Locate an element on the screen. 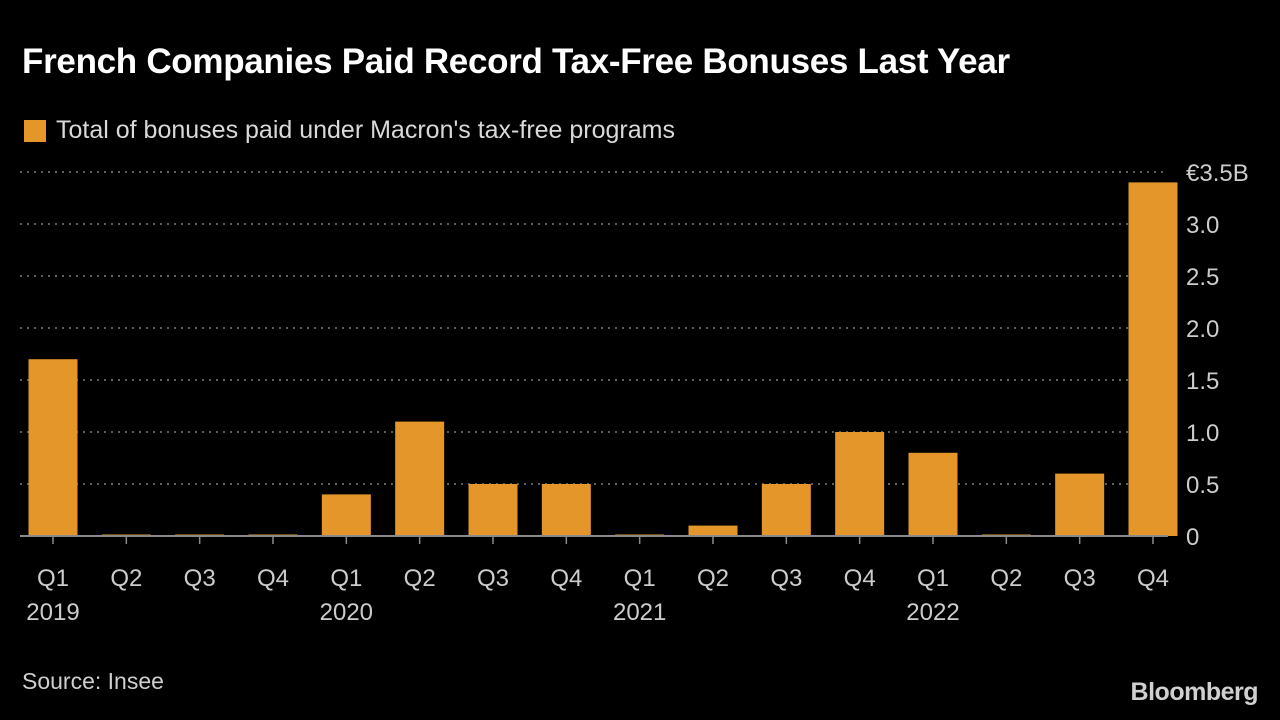 The height and width of the screenshot is (720, 1280). y-tick-label: 2.5 is located at coordinates (1202, 277).